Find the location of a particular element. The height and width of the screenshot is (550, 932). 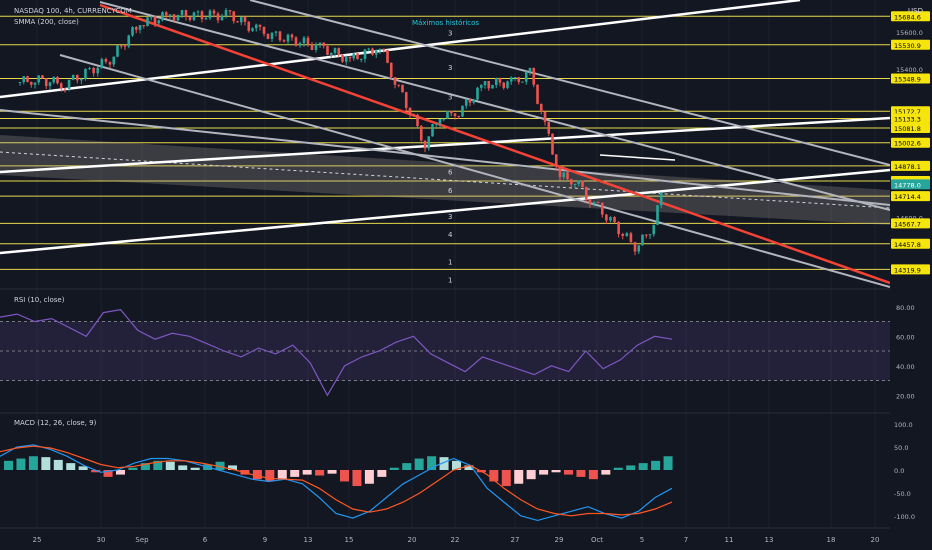

macd-tick-label: 100.0 is located at coordinates (903, 425).